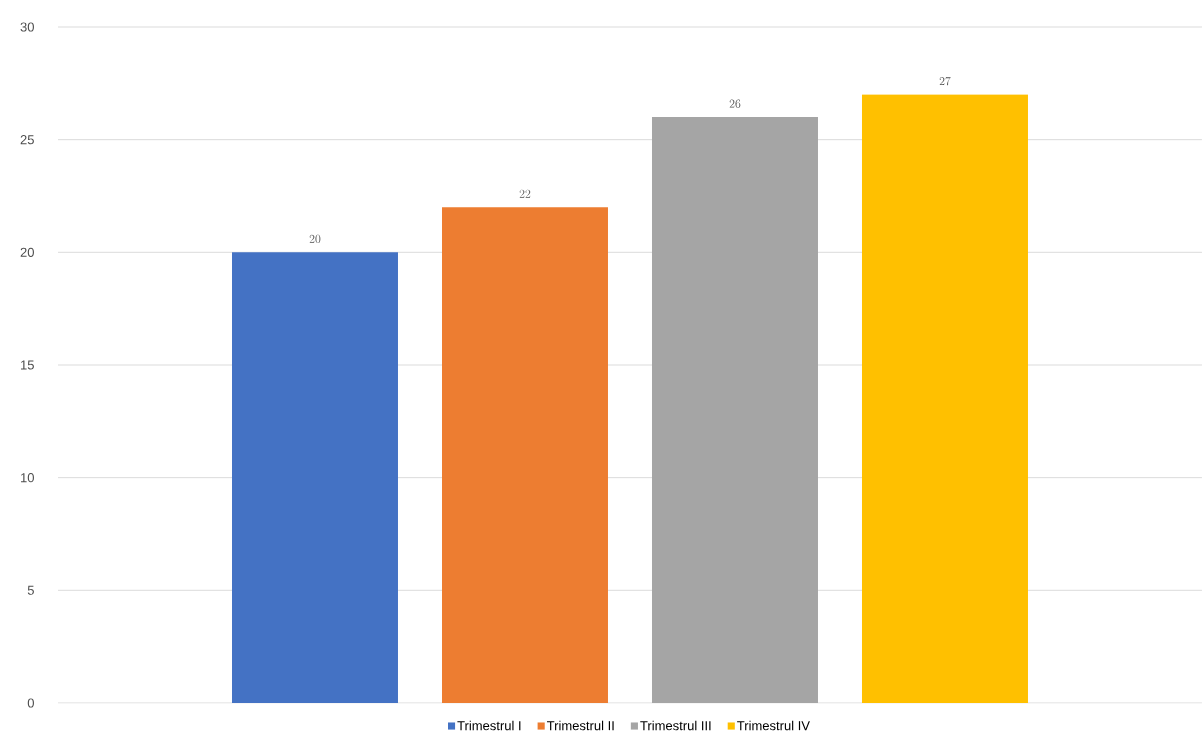 The height and width of the screenshot is (752, 1202). I want to click on y-tick-label: 15, so click(27, 365).